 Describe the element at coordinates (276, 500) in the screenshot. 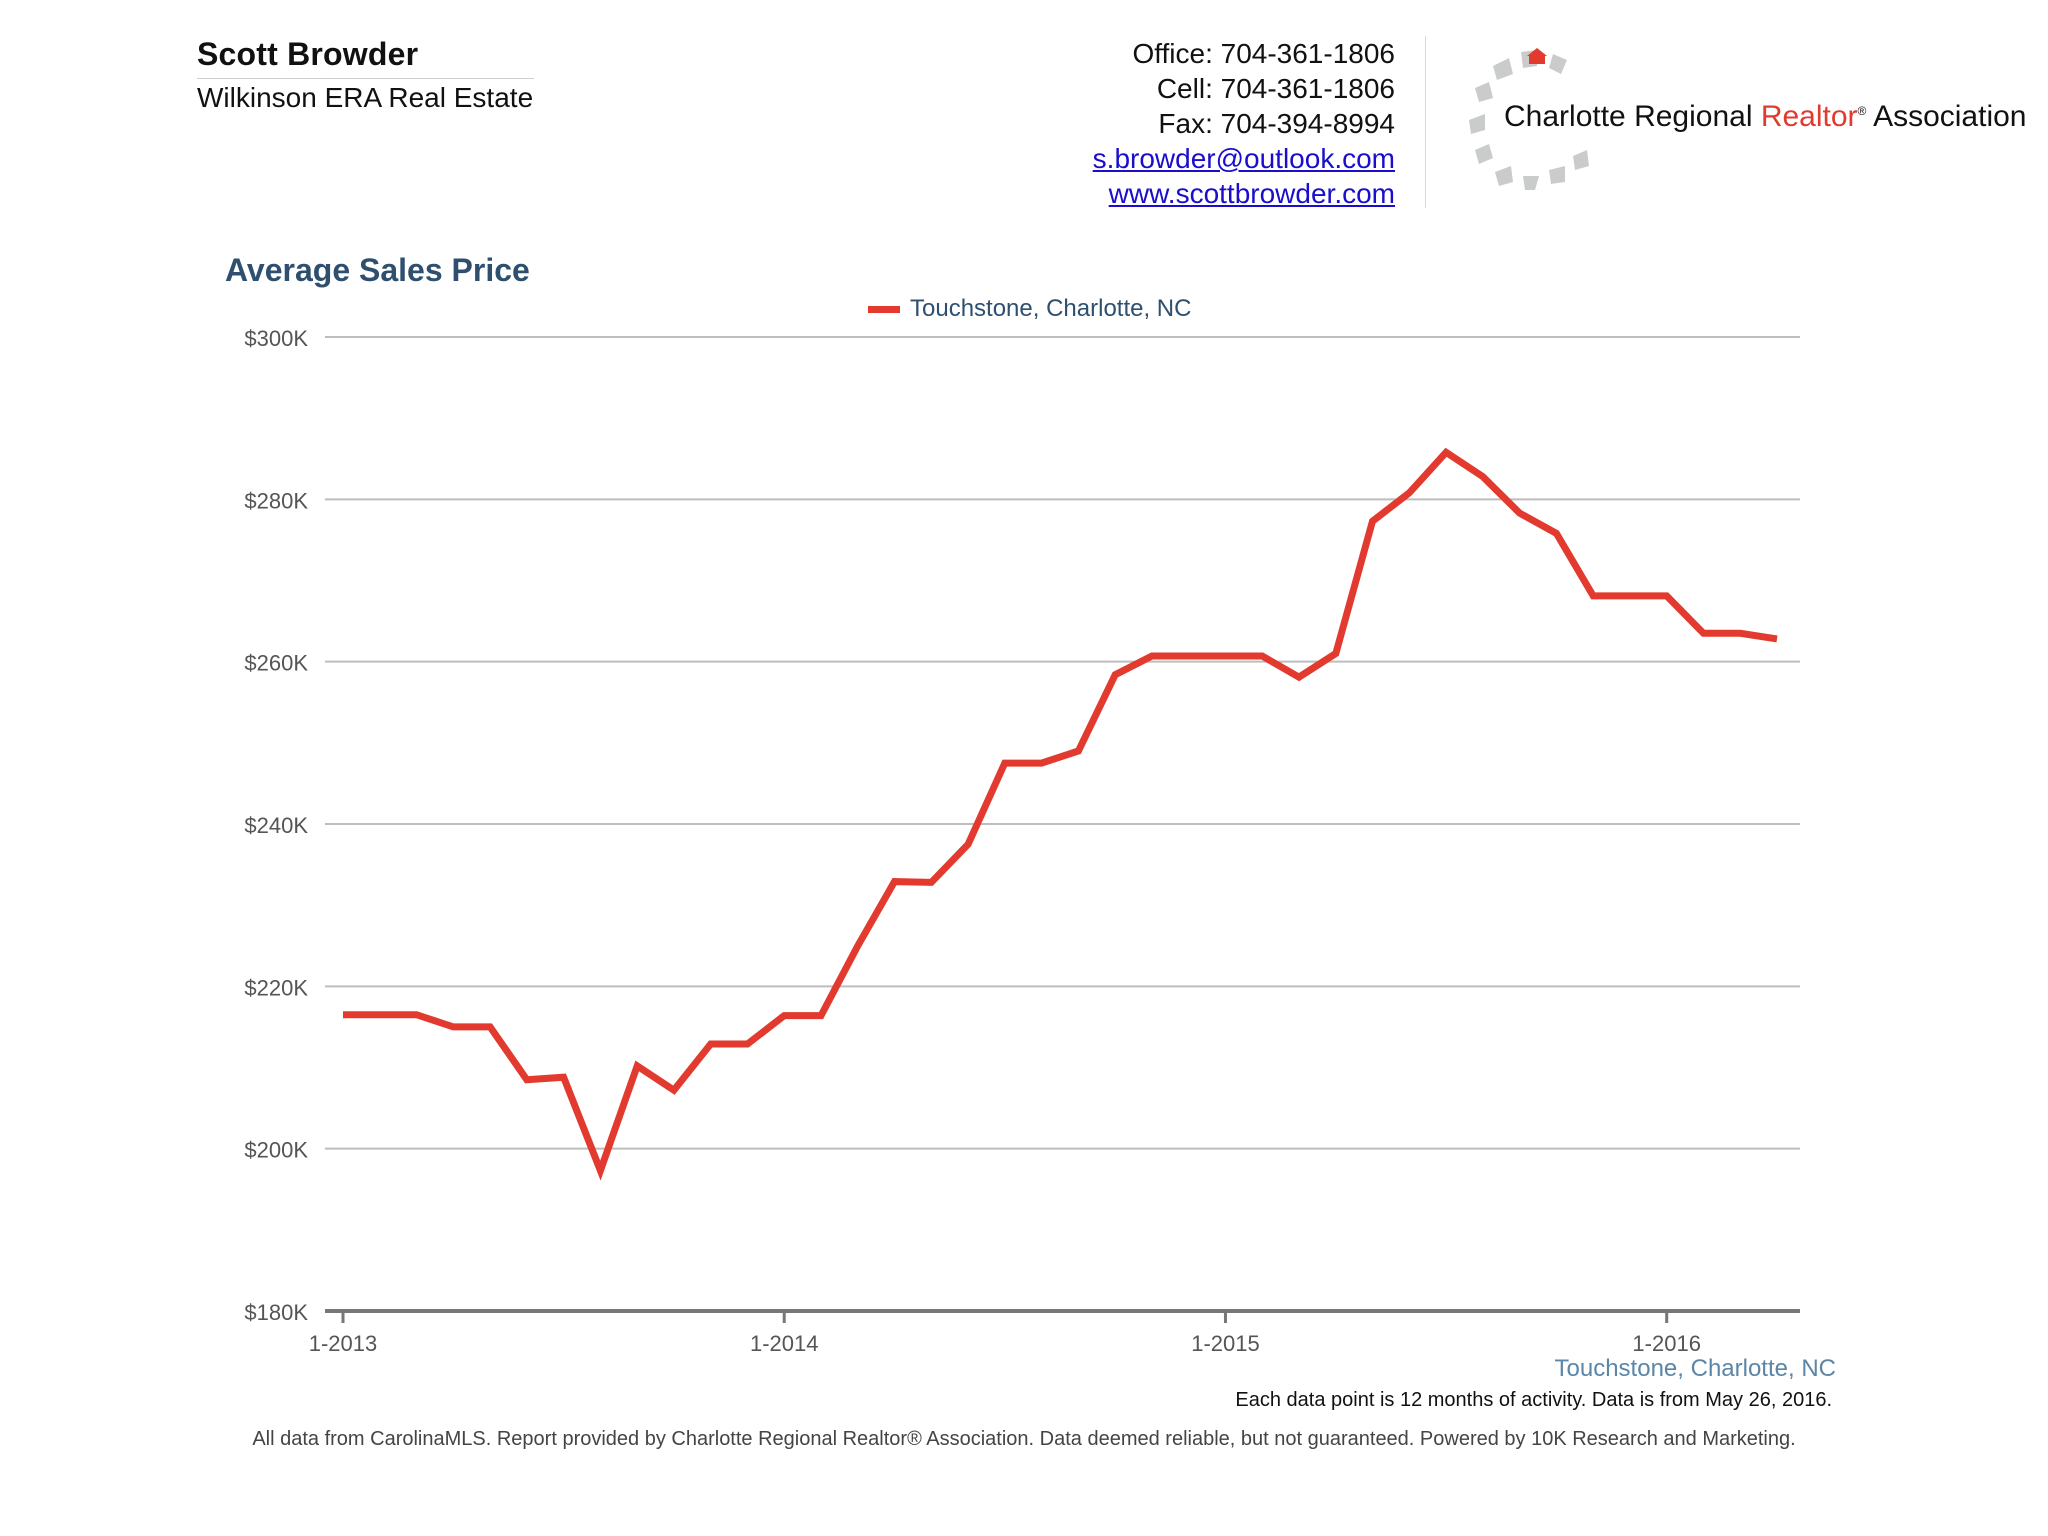

I see `y-tick-label: $280K` at that location.